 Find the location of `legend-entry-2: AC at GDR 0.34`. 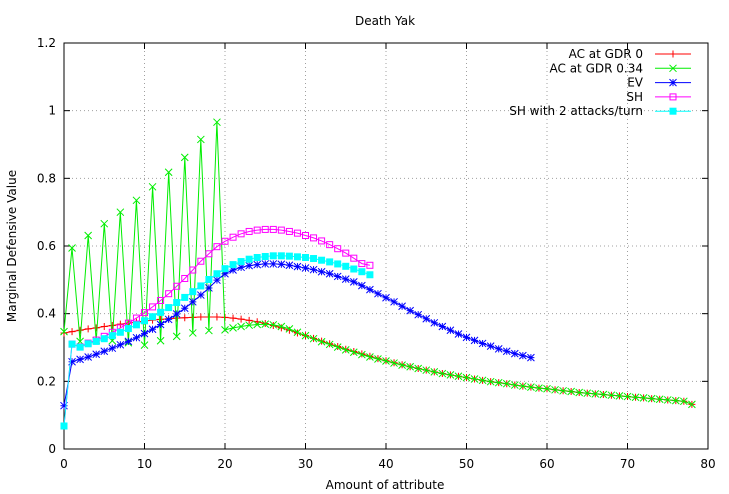

legend-entry-2: AC at GDR 0.34 is located at coordinates (620, 68).